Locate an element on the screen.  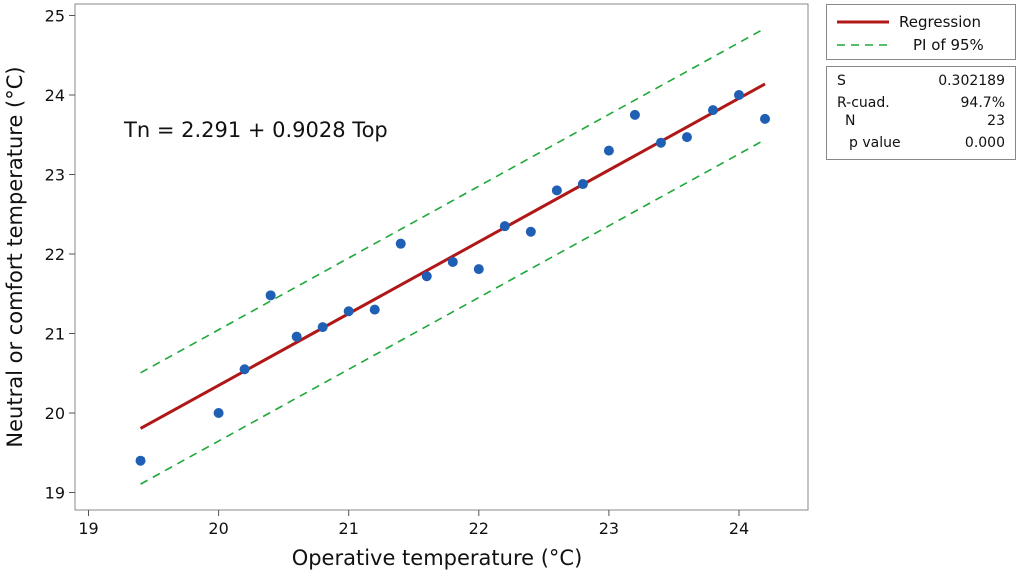
pi-line-swatch is located at coordinates (863, 45).